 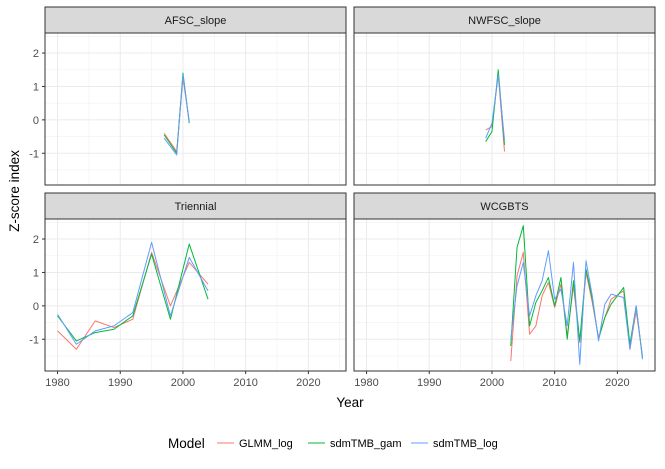 I want to click on legend-label: sdmTMB_log, so click(x=465, y=444).